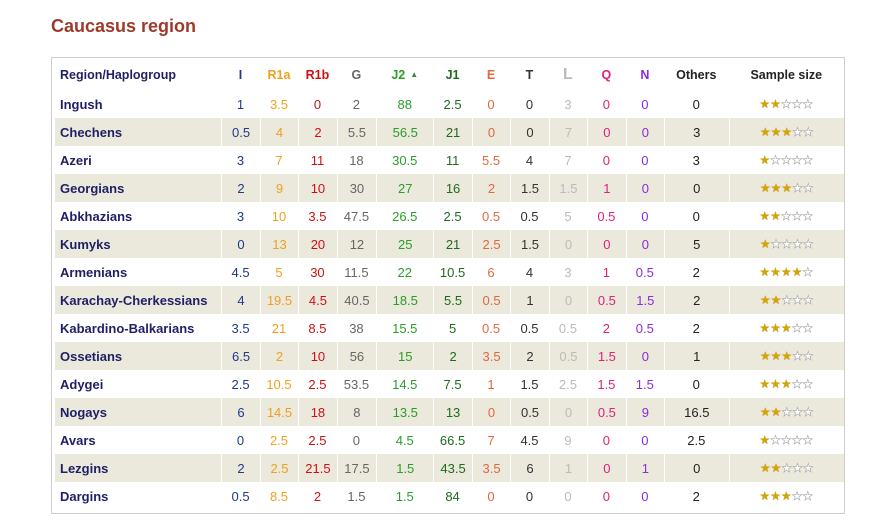 The width and height of the screenshot is (876, 526). Describe the element at coordinates (491, 75) in the screenshot. I see `column-header-e: E` at that location.